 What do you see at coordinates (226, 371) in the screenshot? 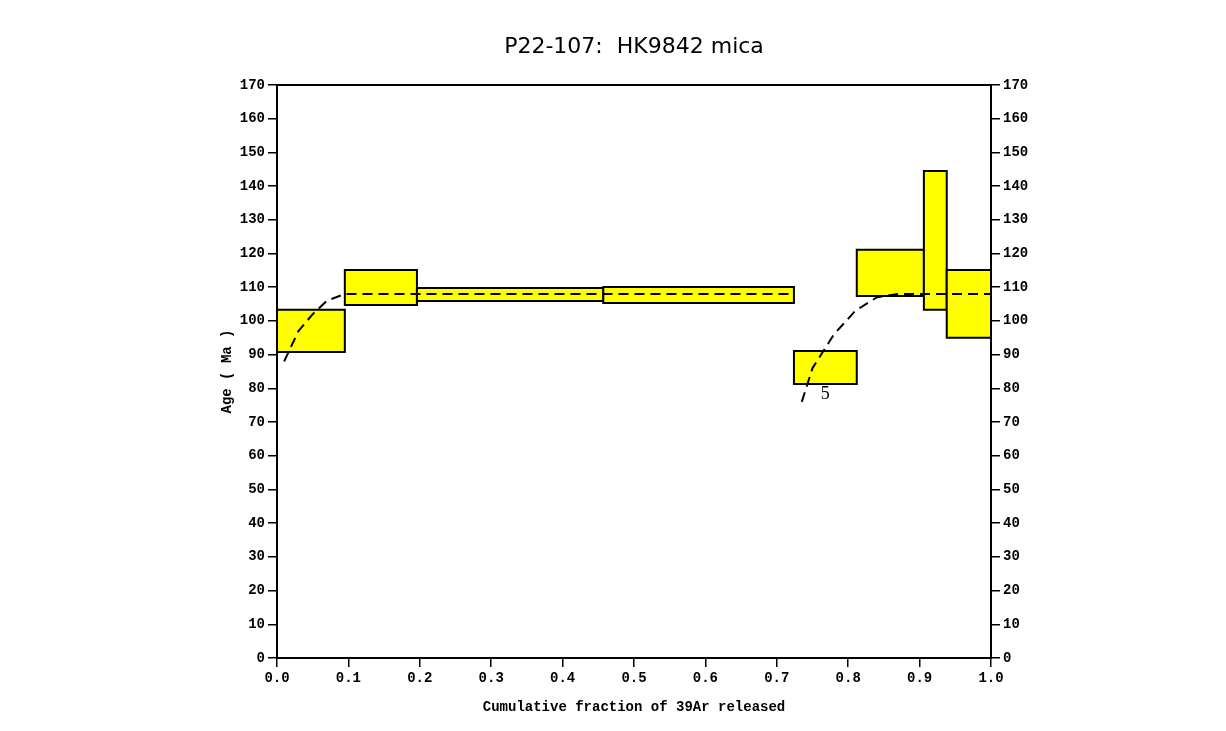
I see `y-axis-title: Age ( Ma )` at bounding box center [226, 371].